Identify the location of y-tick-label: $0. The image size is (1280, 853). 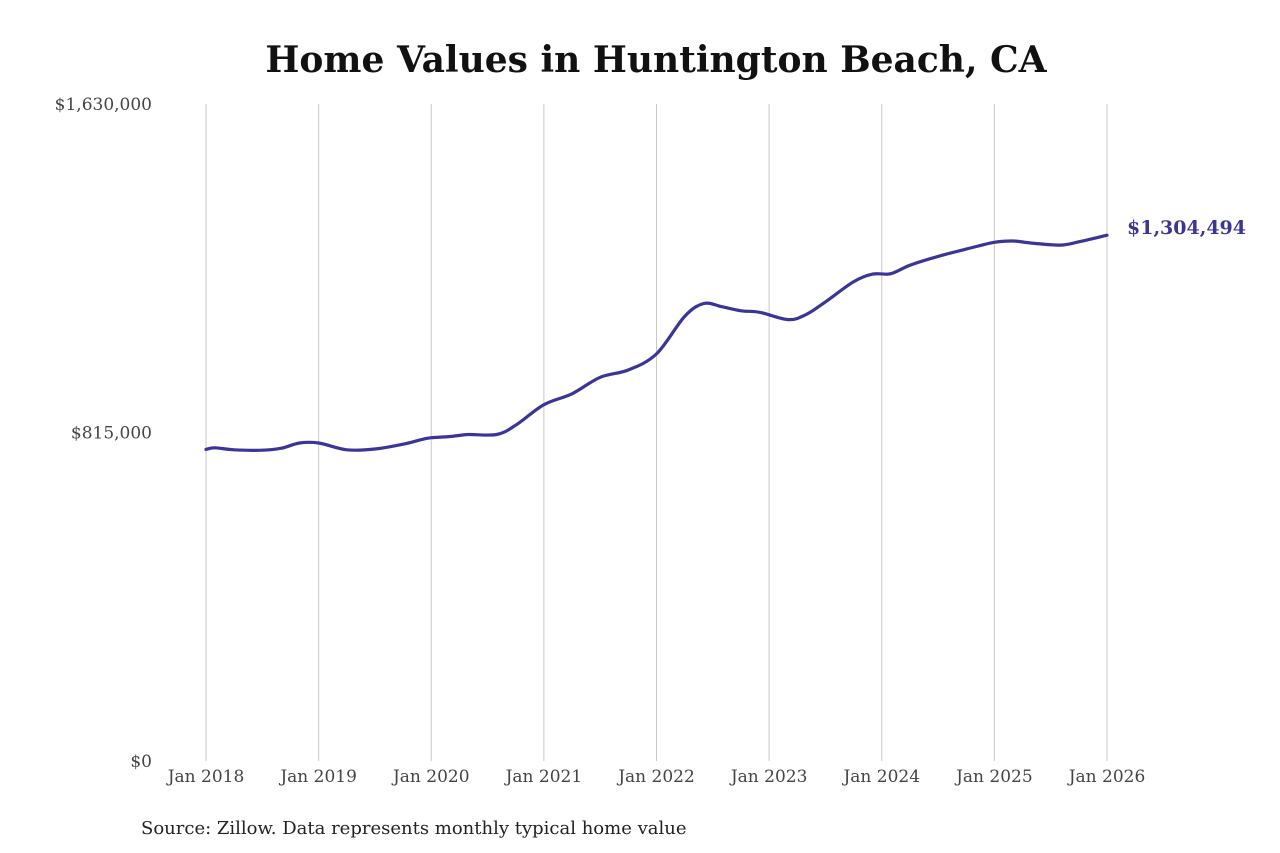
(141, 762).